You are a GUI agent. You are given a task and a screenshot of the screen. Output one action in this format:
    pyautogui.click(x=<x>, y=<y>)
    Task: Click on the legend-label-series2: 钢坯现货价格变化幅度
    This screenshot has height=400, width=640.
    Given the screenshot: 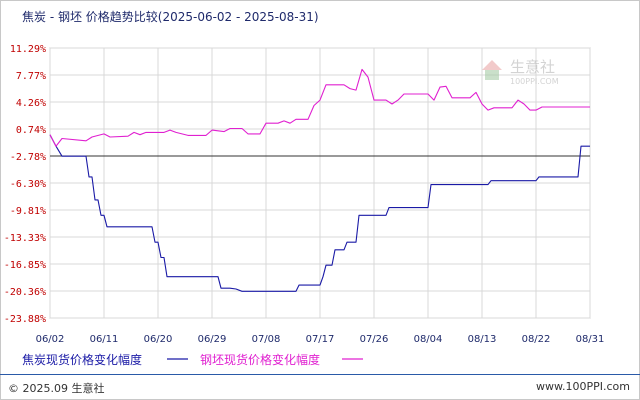 What is the action you would take?
    pyautogui.click(x=260, y=359)
    